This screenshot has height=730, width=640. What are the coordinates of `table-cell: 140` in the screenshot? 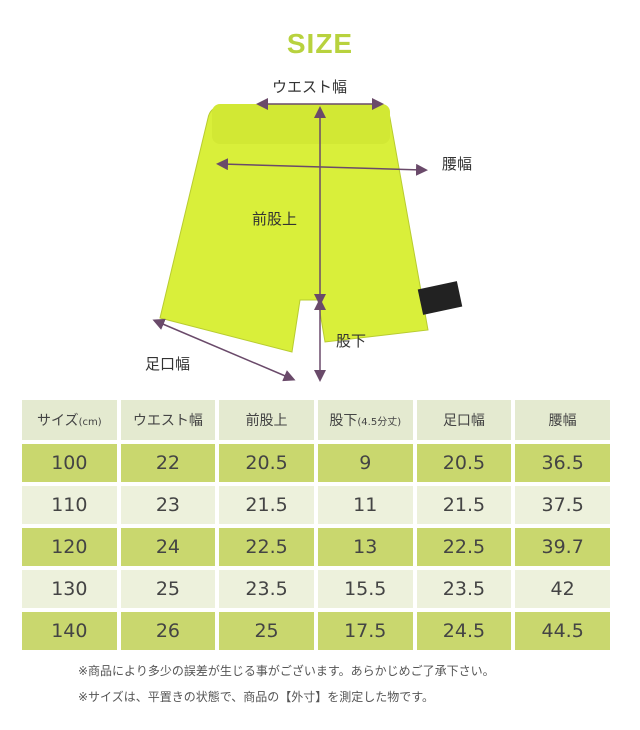 It's located at (69, 631).